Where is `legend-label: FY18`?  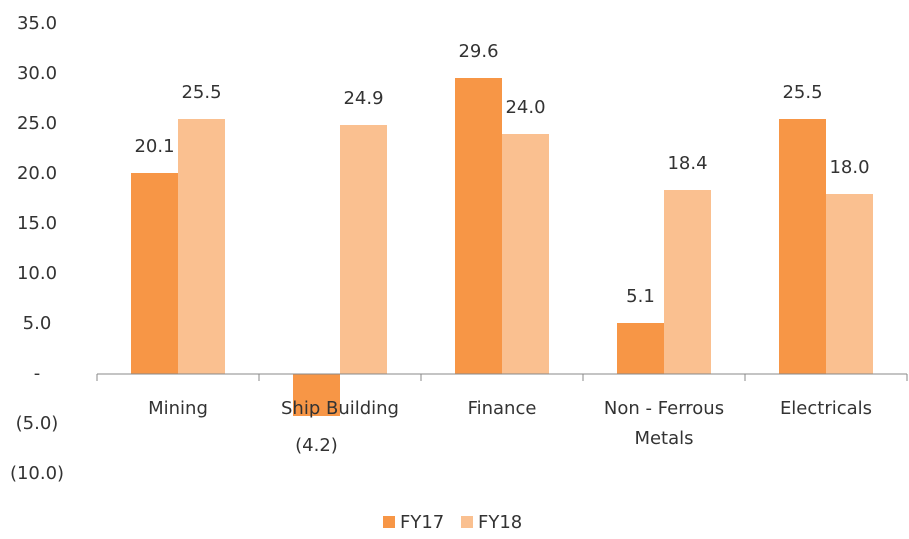
legend-label: FY18 is located at coordinates (500, 522).